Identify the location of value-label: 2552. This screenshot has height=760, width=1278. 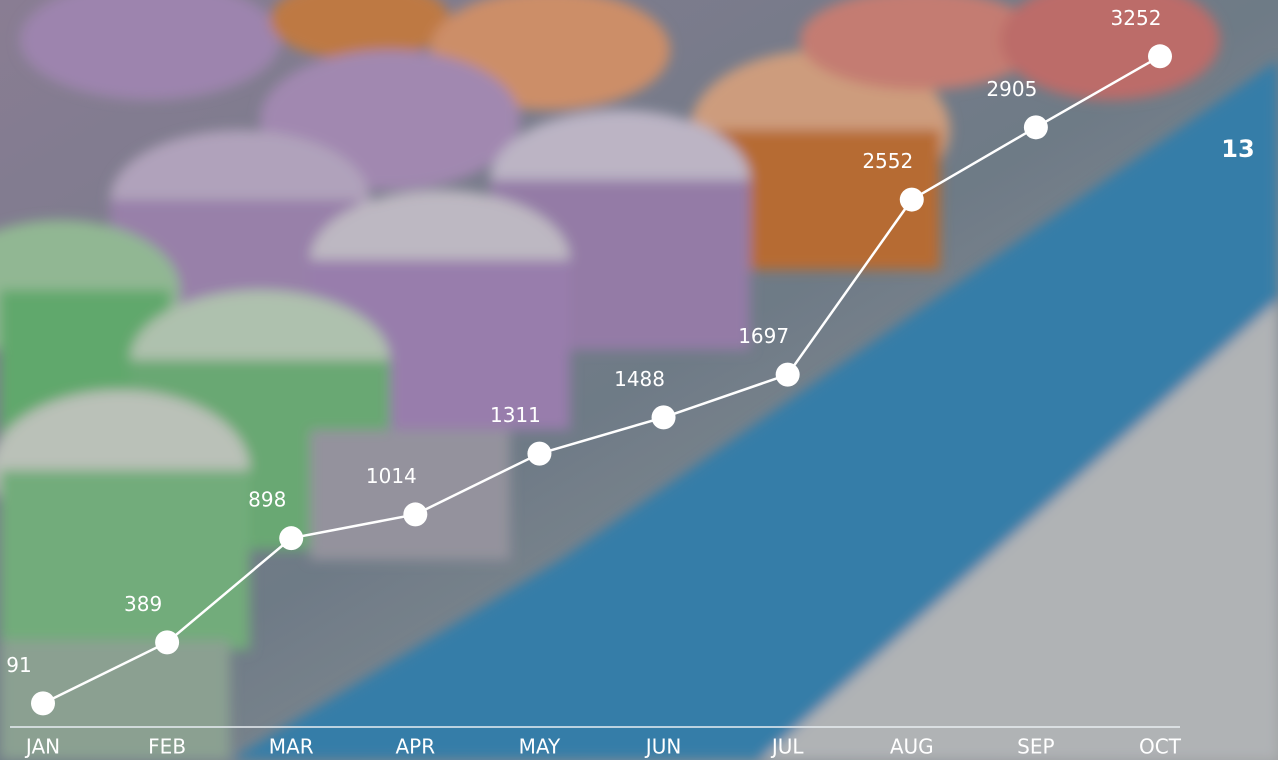
(887, 161).